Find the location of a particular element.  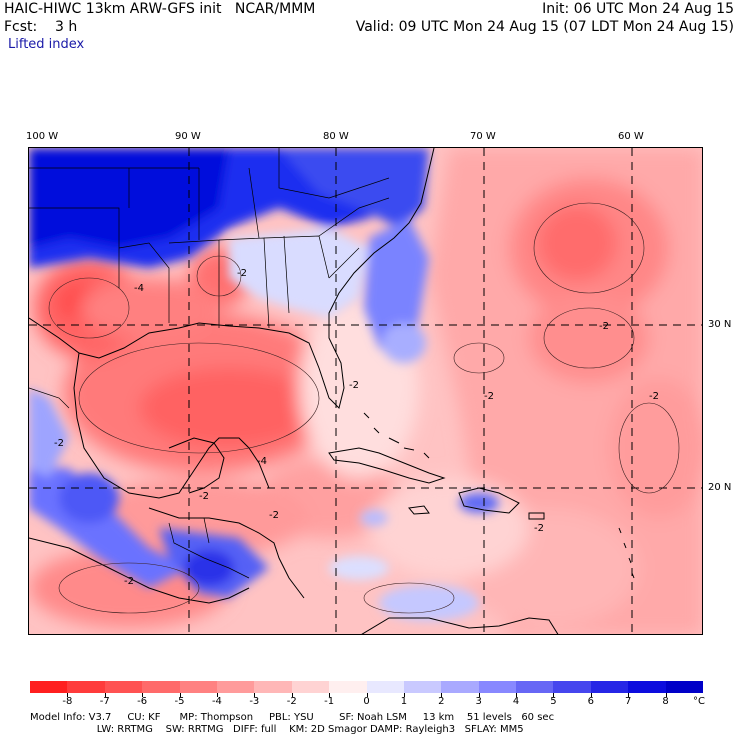

lon-label-90w: 90 W is located at coordinates (188, 136).